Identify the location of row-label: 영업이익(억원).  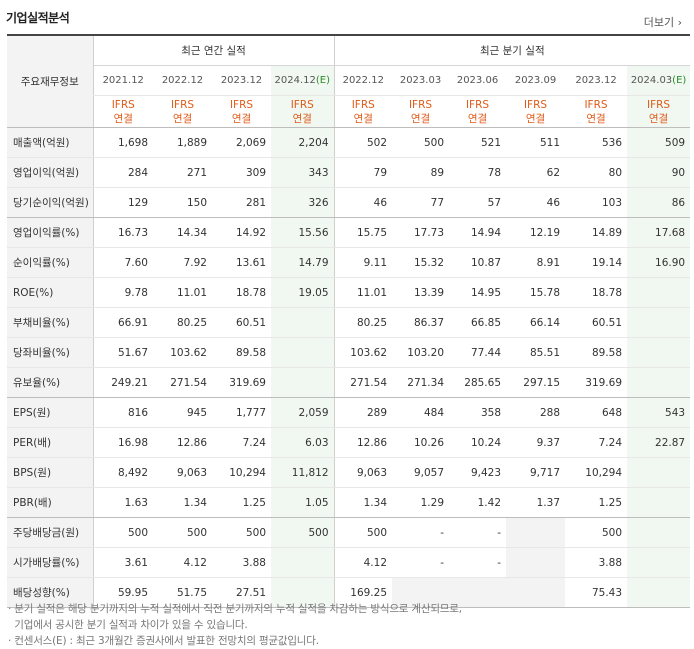
(50, 172).